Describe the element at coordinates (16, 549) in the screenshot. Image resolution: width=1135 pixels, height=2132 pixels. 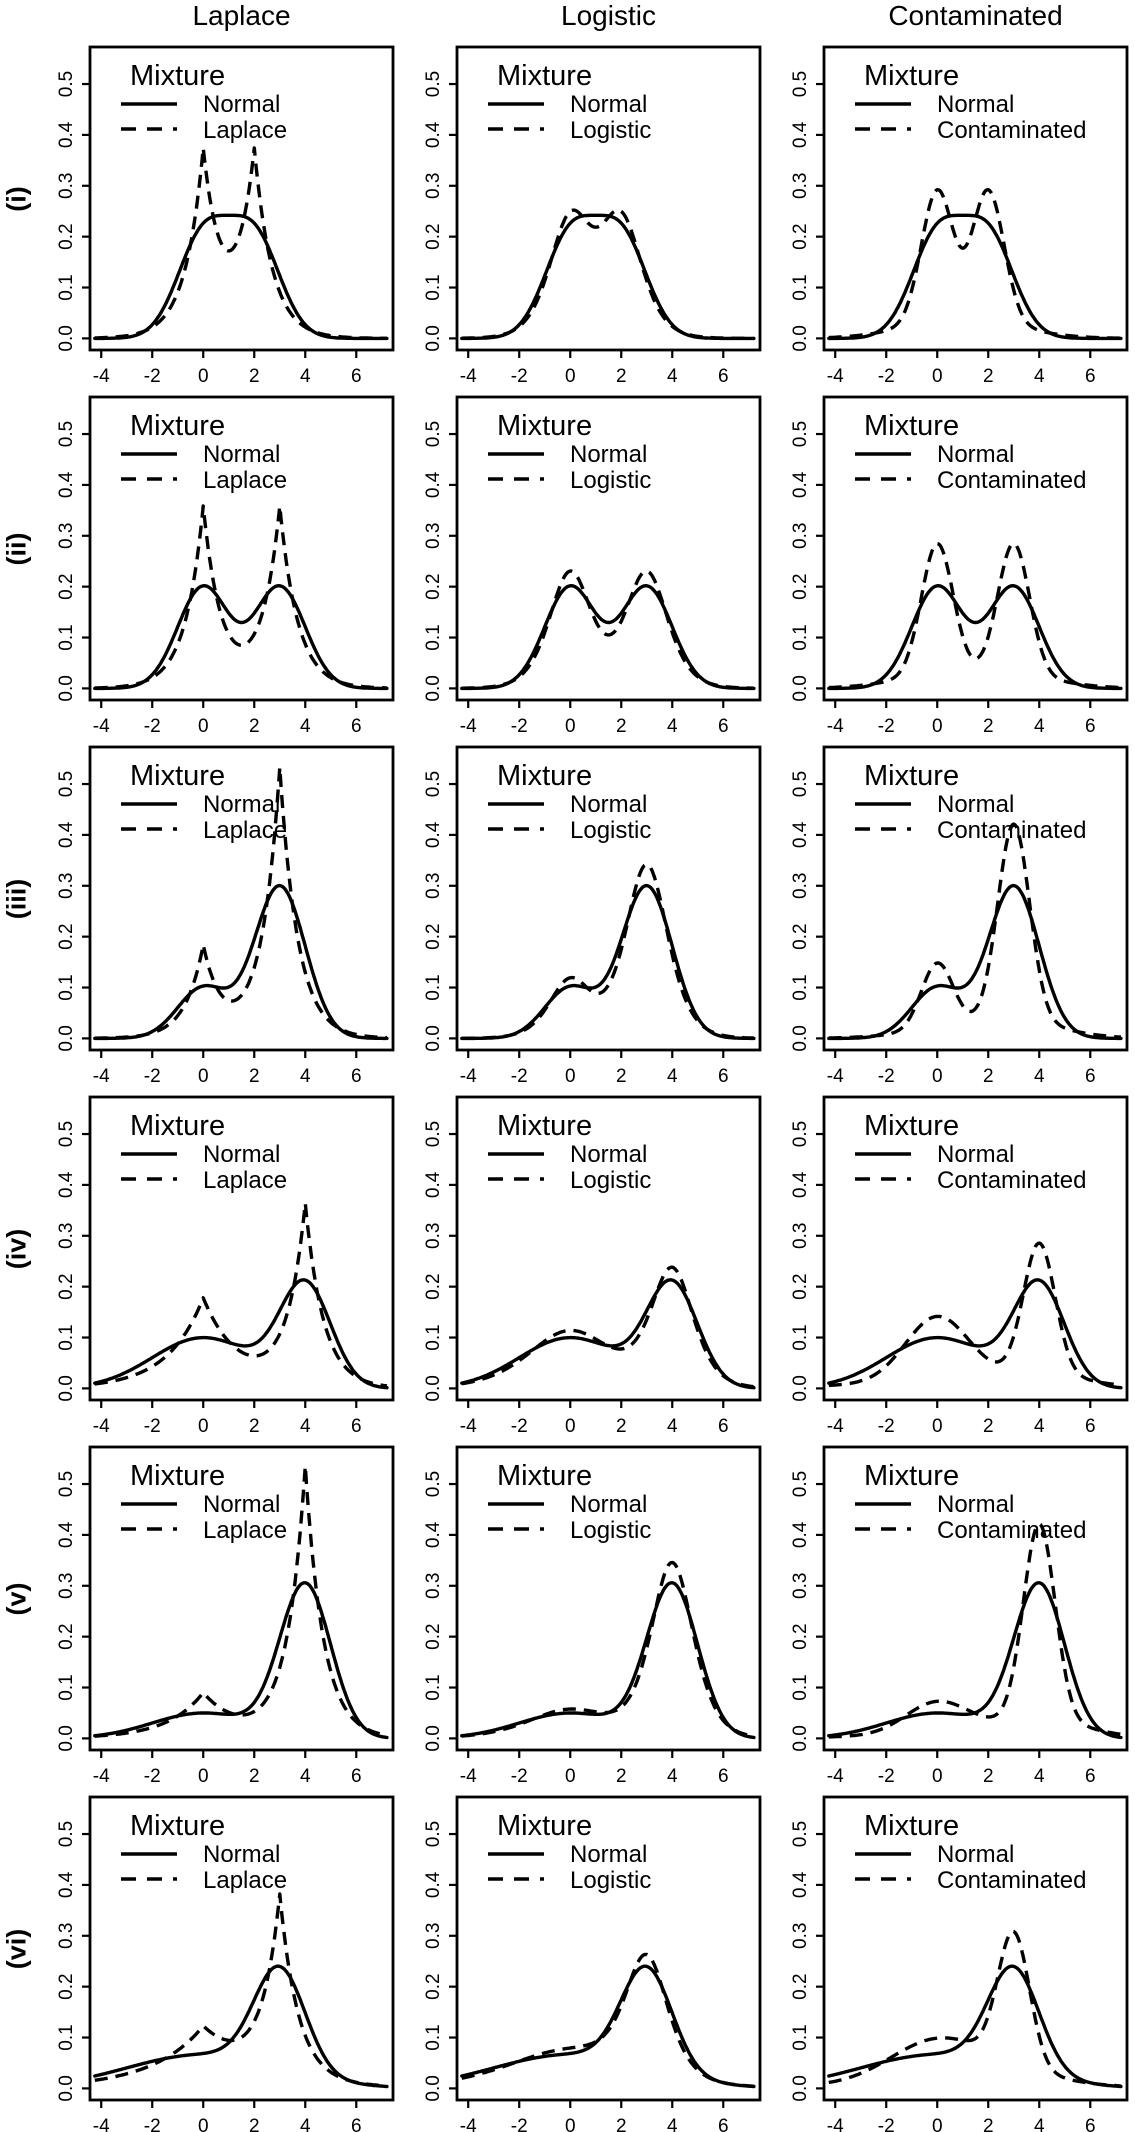
I see `row-label: (ii)` at that location.